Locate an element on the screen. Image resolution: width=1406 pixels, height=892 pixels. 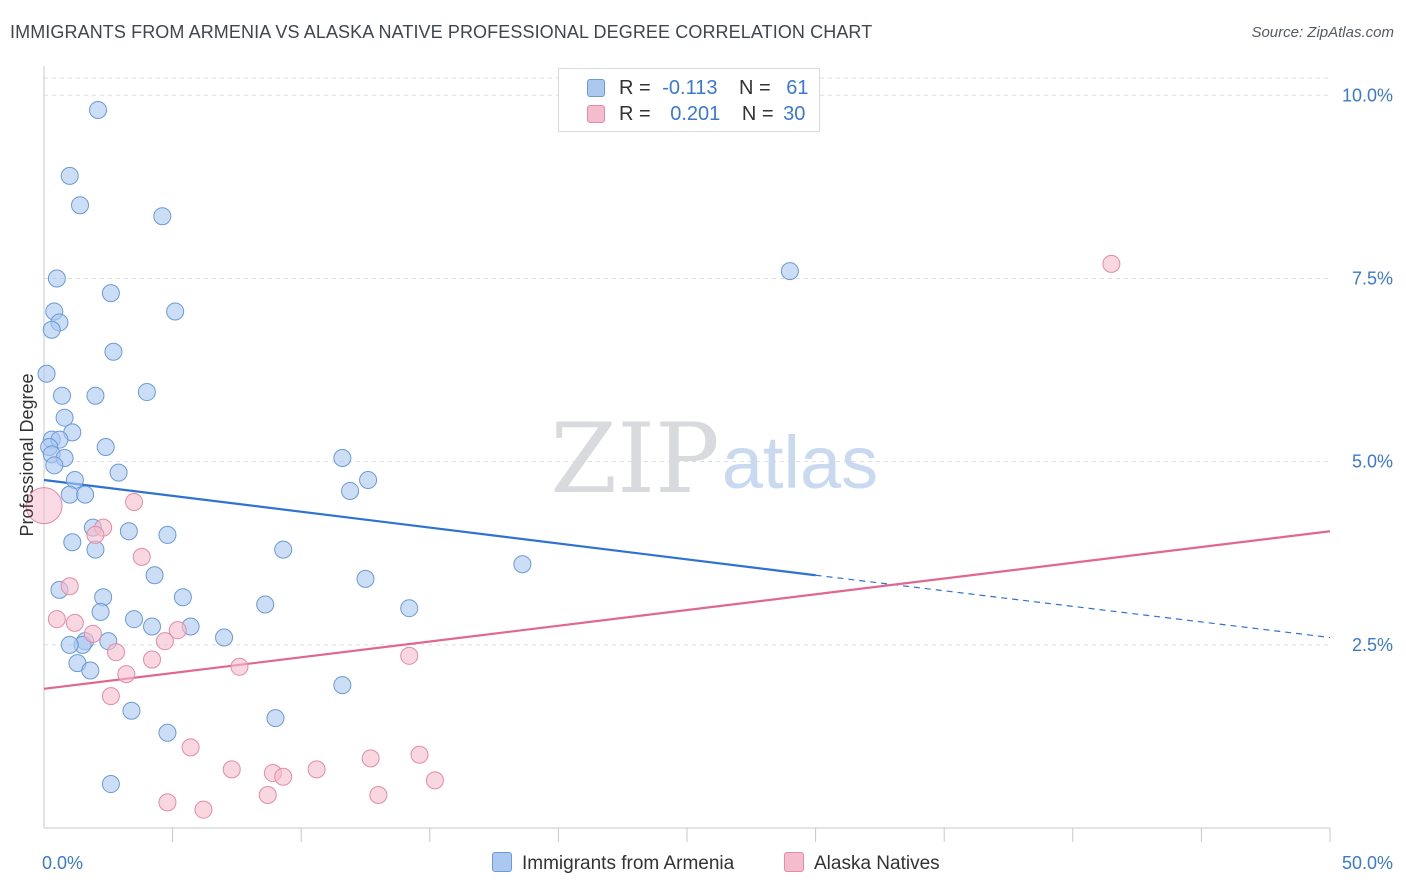
y-tick-label: 5.0% is located at coordinates (1372, 462).